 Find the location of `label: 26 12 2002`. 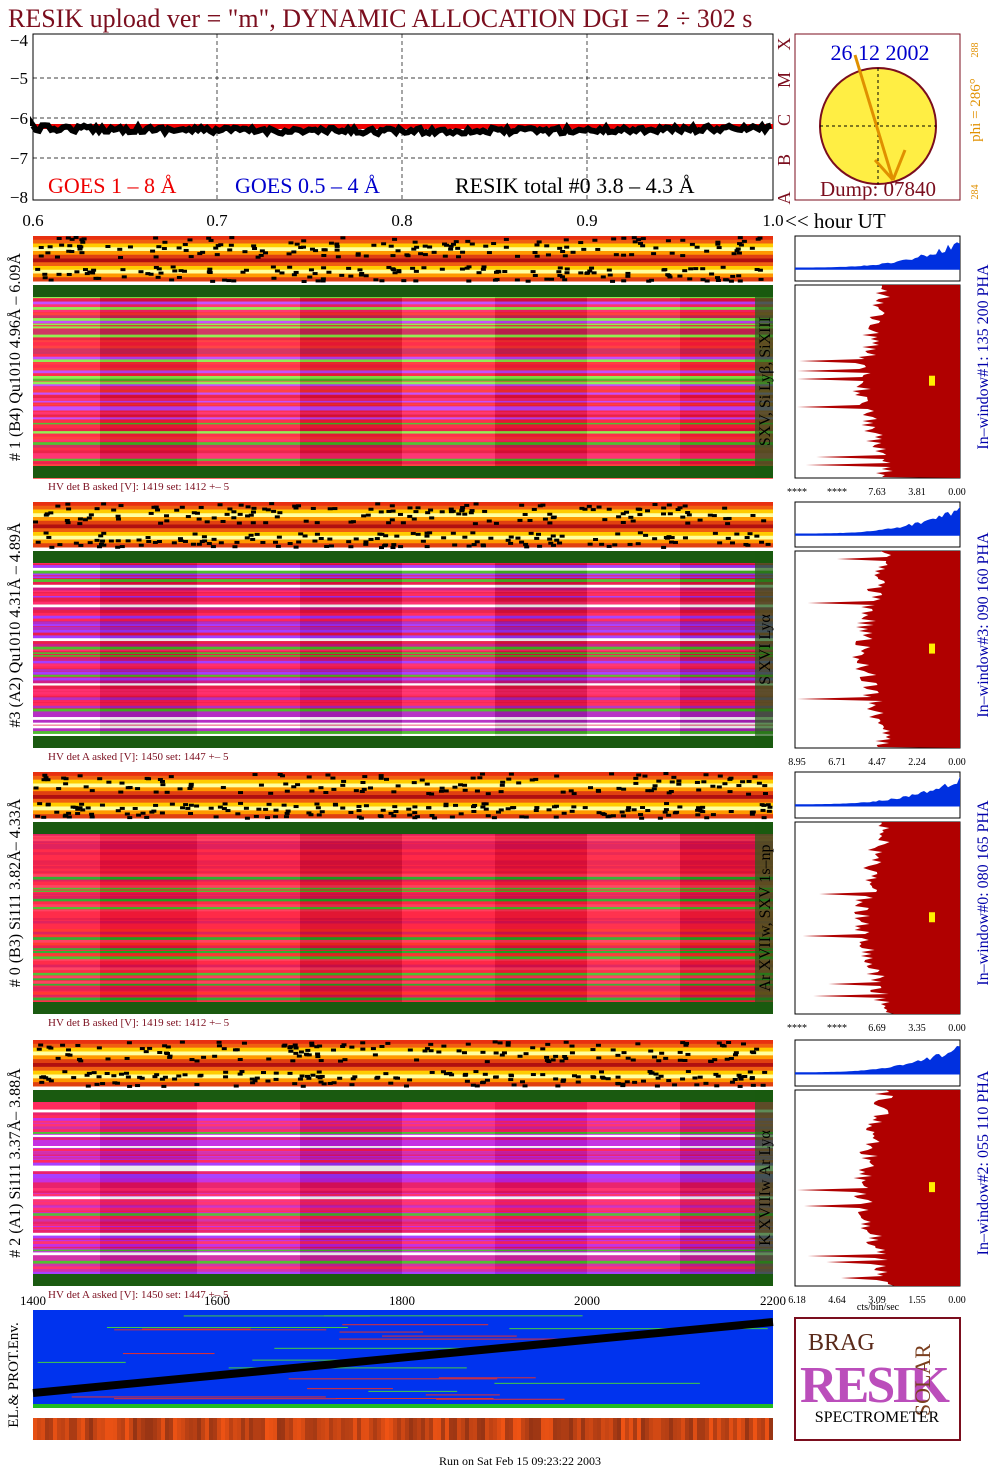

label: 26 12 2002 is located at coordinates (880, 52).